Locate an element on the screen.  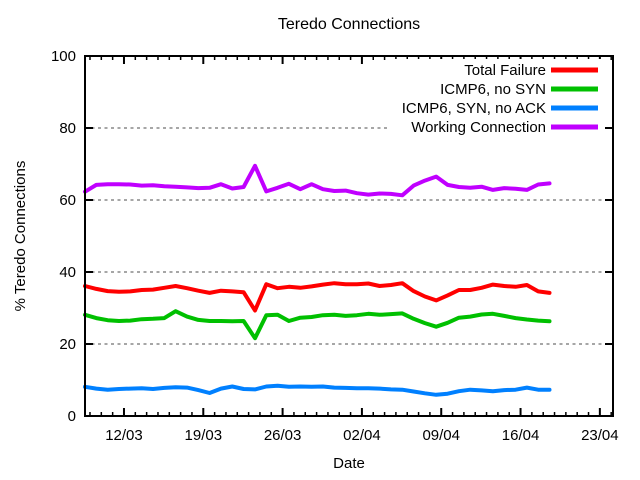
legend-label-icmp6-no-syn: ICMP6, no SYN is located at coordinates (493, 89).